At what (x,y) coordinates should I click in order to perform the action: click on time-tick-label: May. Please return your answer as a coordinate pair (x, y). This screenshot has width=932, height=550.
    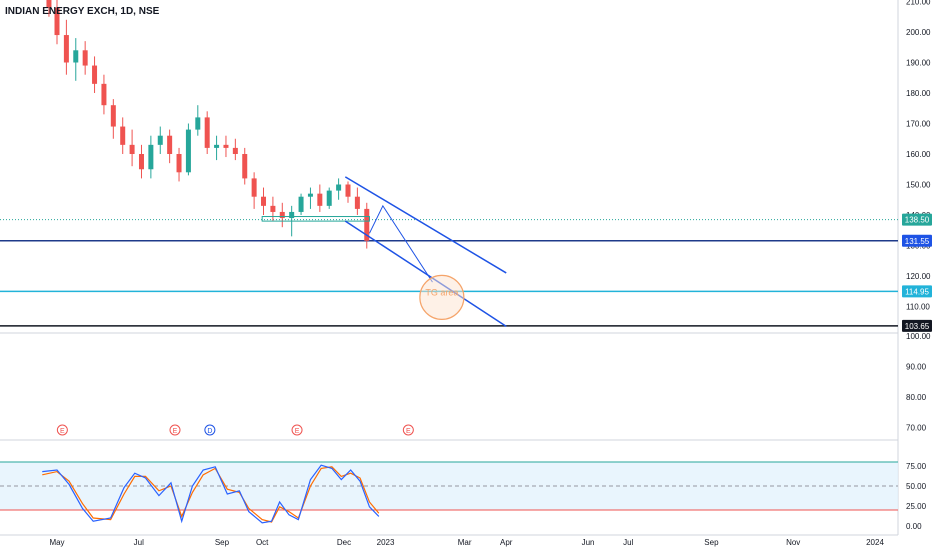
    Looking at the image, I should click on (56, 542).